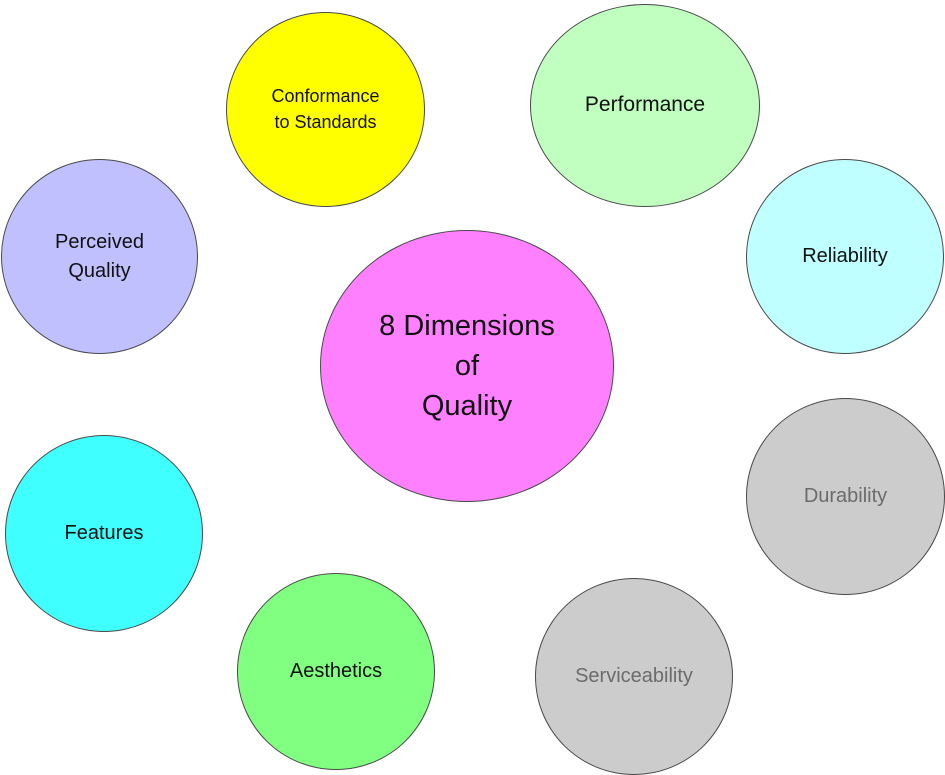  I want to click on perceived-quality-circle: Perceived Quality, so click(99, 256).